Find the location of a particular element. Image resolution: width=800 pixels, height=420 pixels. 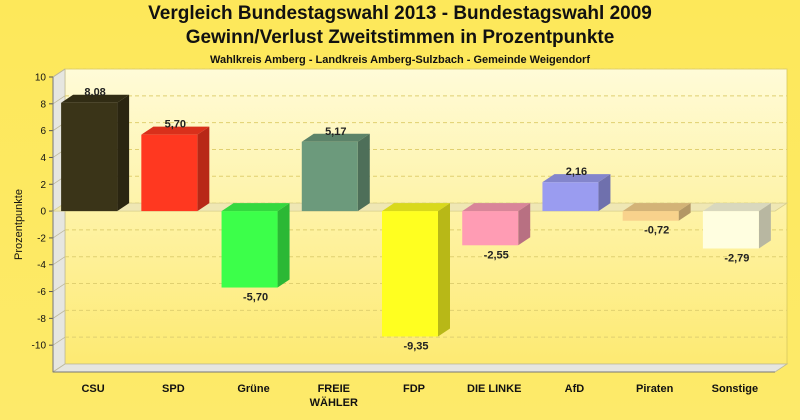

x-tick-label-line: WÄHLER is located at coordinates (334, 402).